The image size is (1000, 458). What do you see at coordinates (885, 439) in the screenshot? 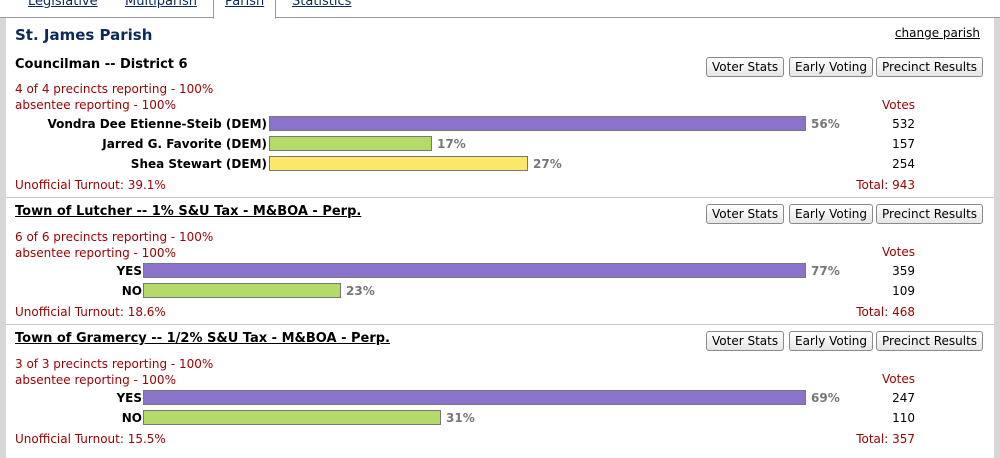
I see `total-votes: Total: 357` at bounding box center [885, 439].